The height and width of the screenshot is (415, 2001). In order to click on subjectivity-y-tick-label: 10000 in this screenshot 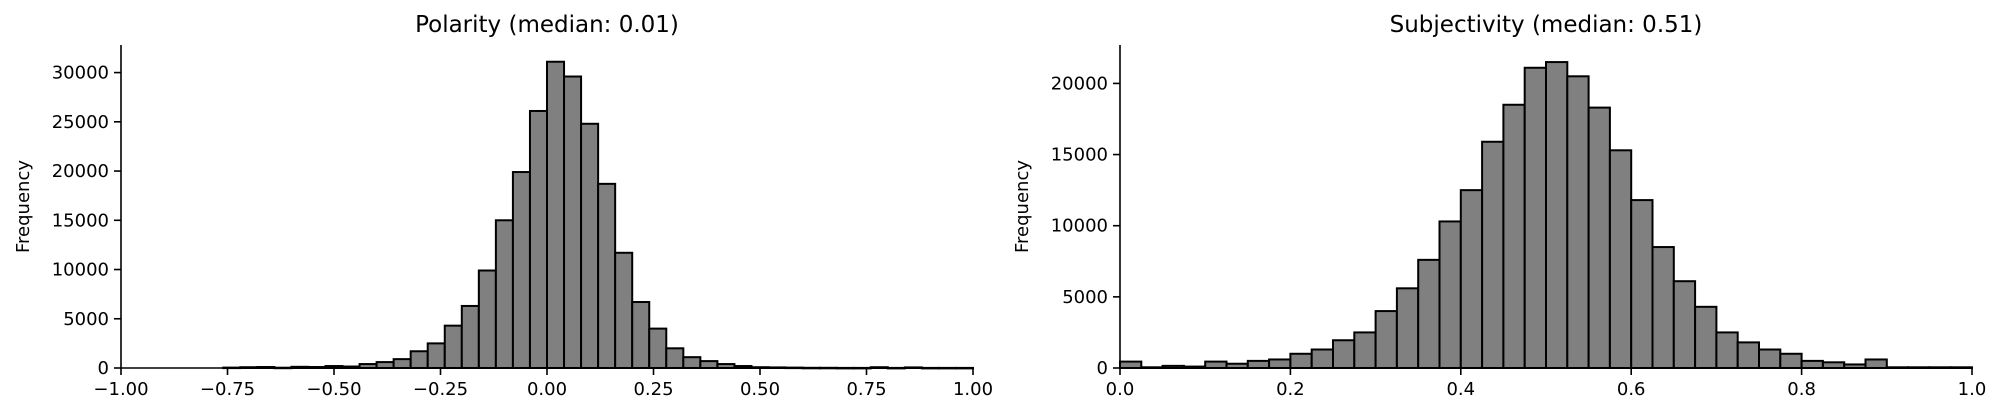, I will do `click(1079, 226)`.